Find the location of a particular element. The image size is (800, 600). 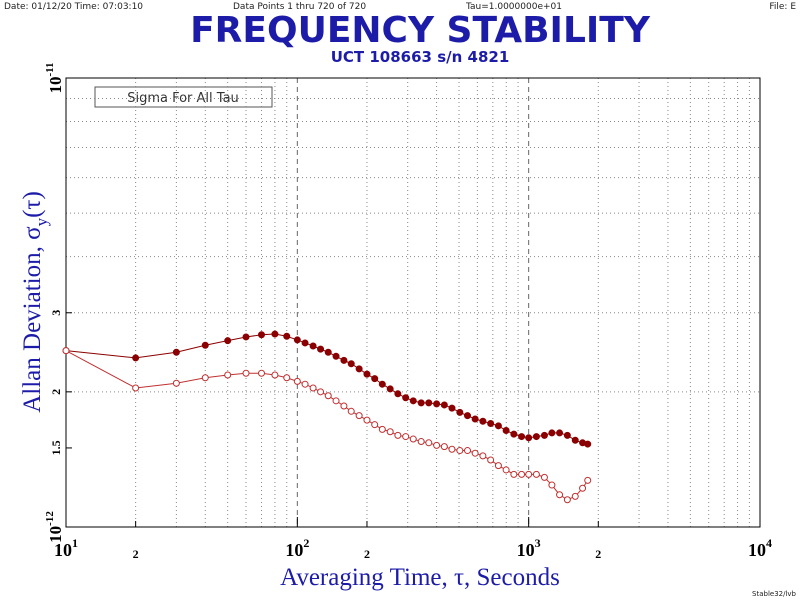

header-tau: Tau=1.0000000e+01 is located at coordinates (513, 7).